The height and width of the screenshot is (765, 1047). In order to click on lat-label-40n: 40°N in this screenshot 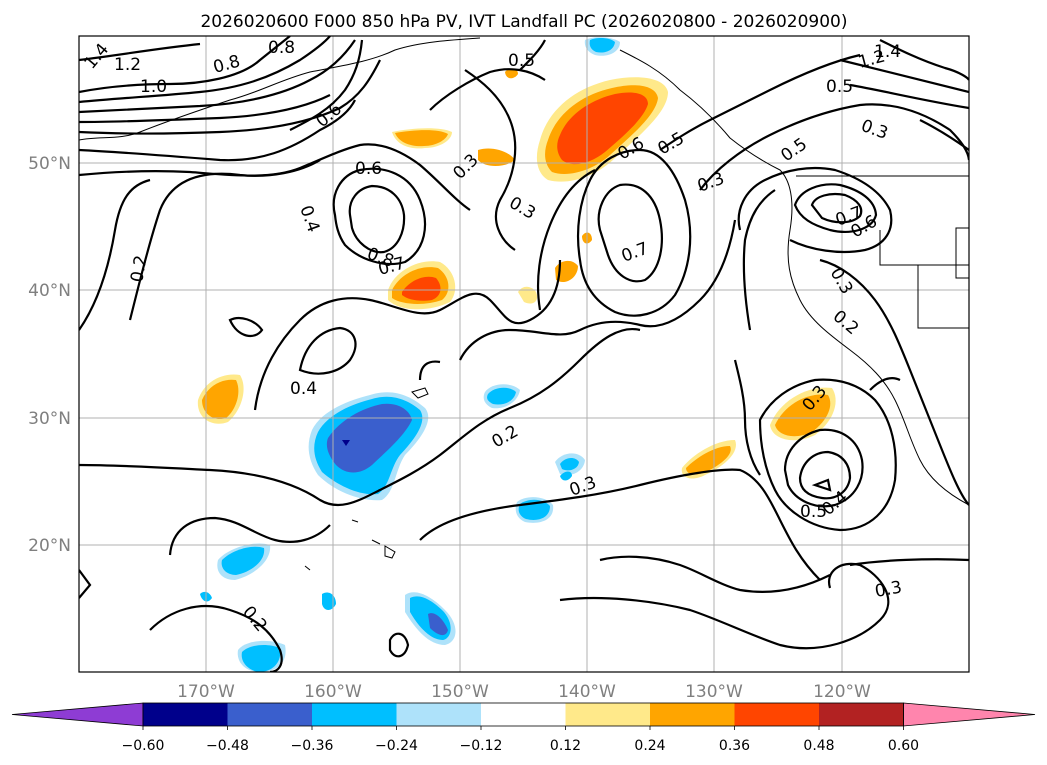, I will do `click(49, 291)`.